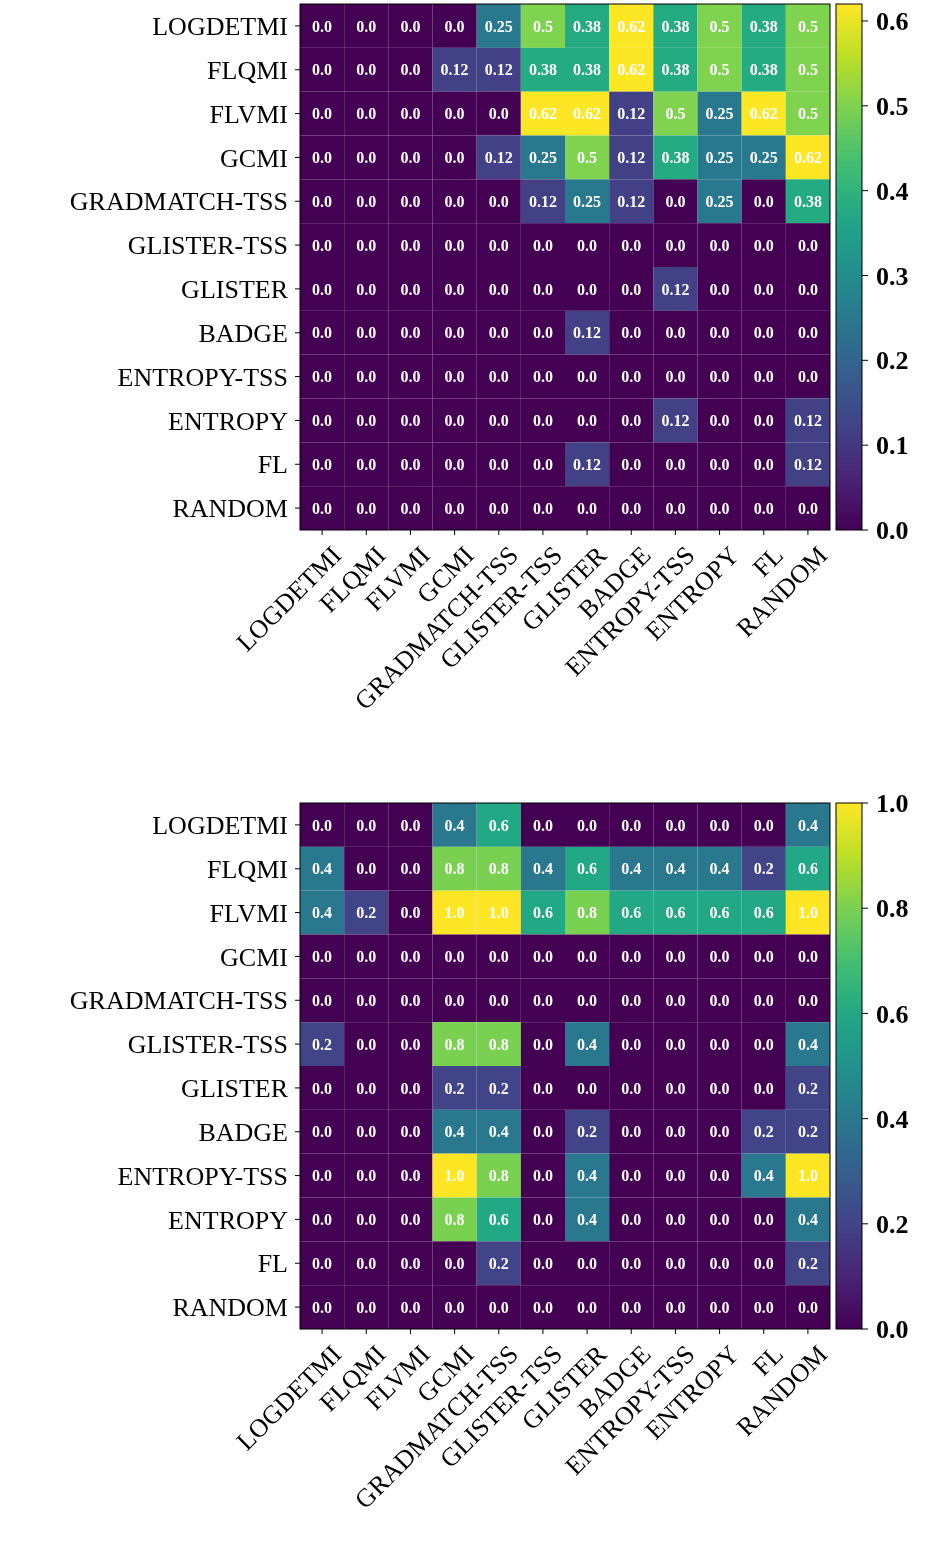 The height and width of the screenshot is (1553, 928). I want to click on color-bar-label: 1.0, so click(892, 804).